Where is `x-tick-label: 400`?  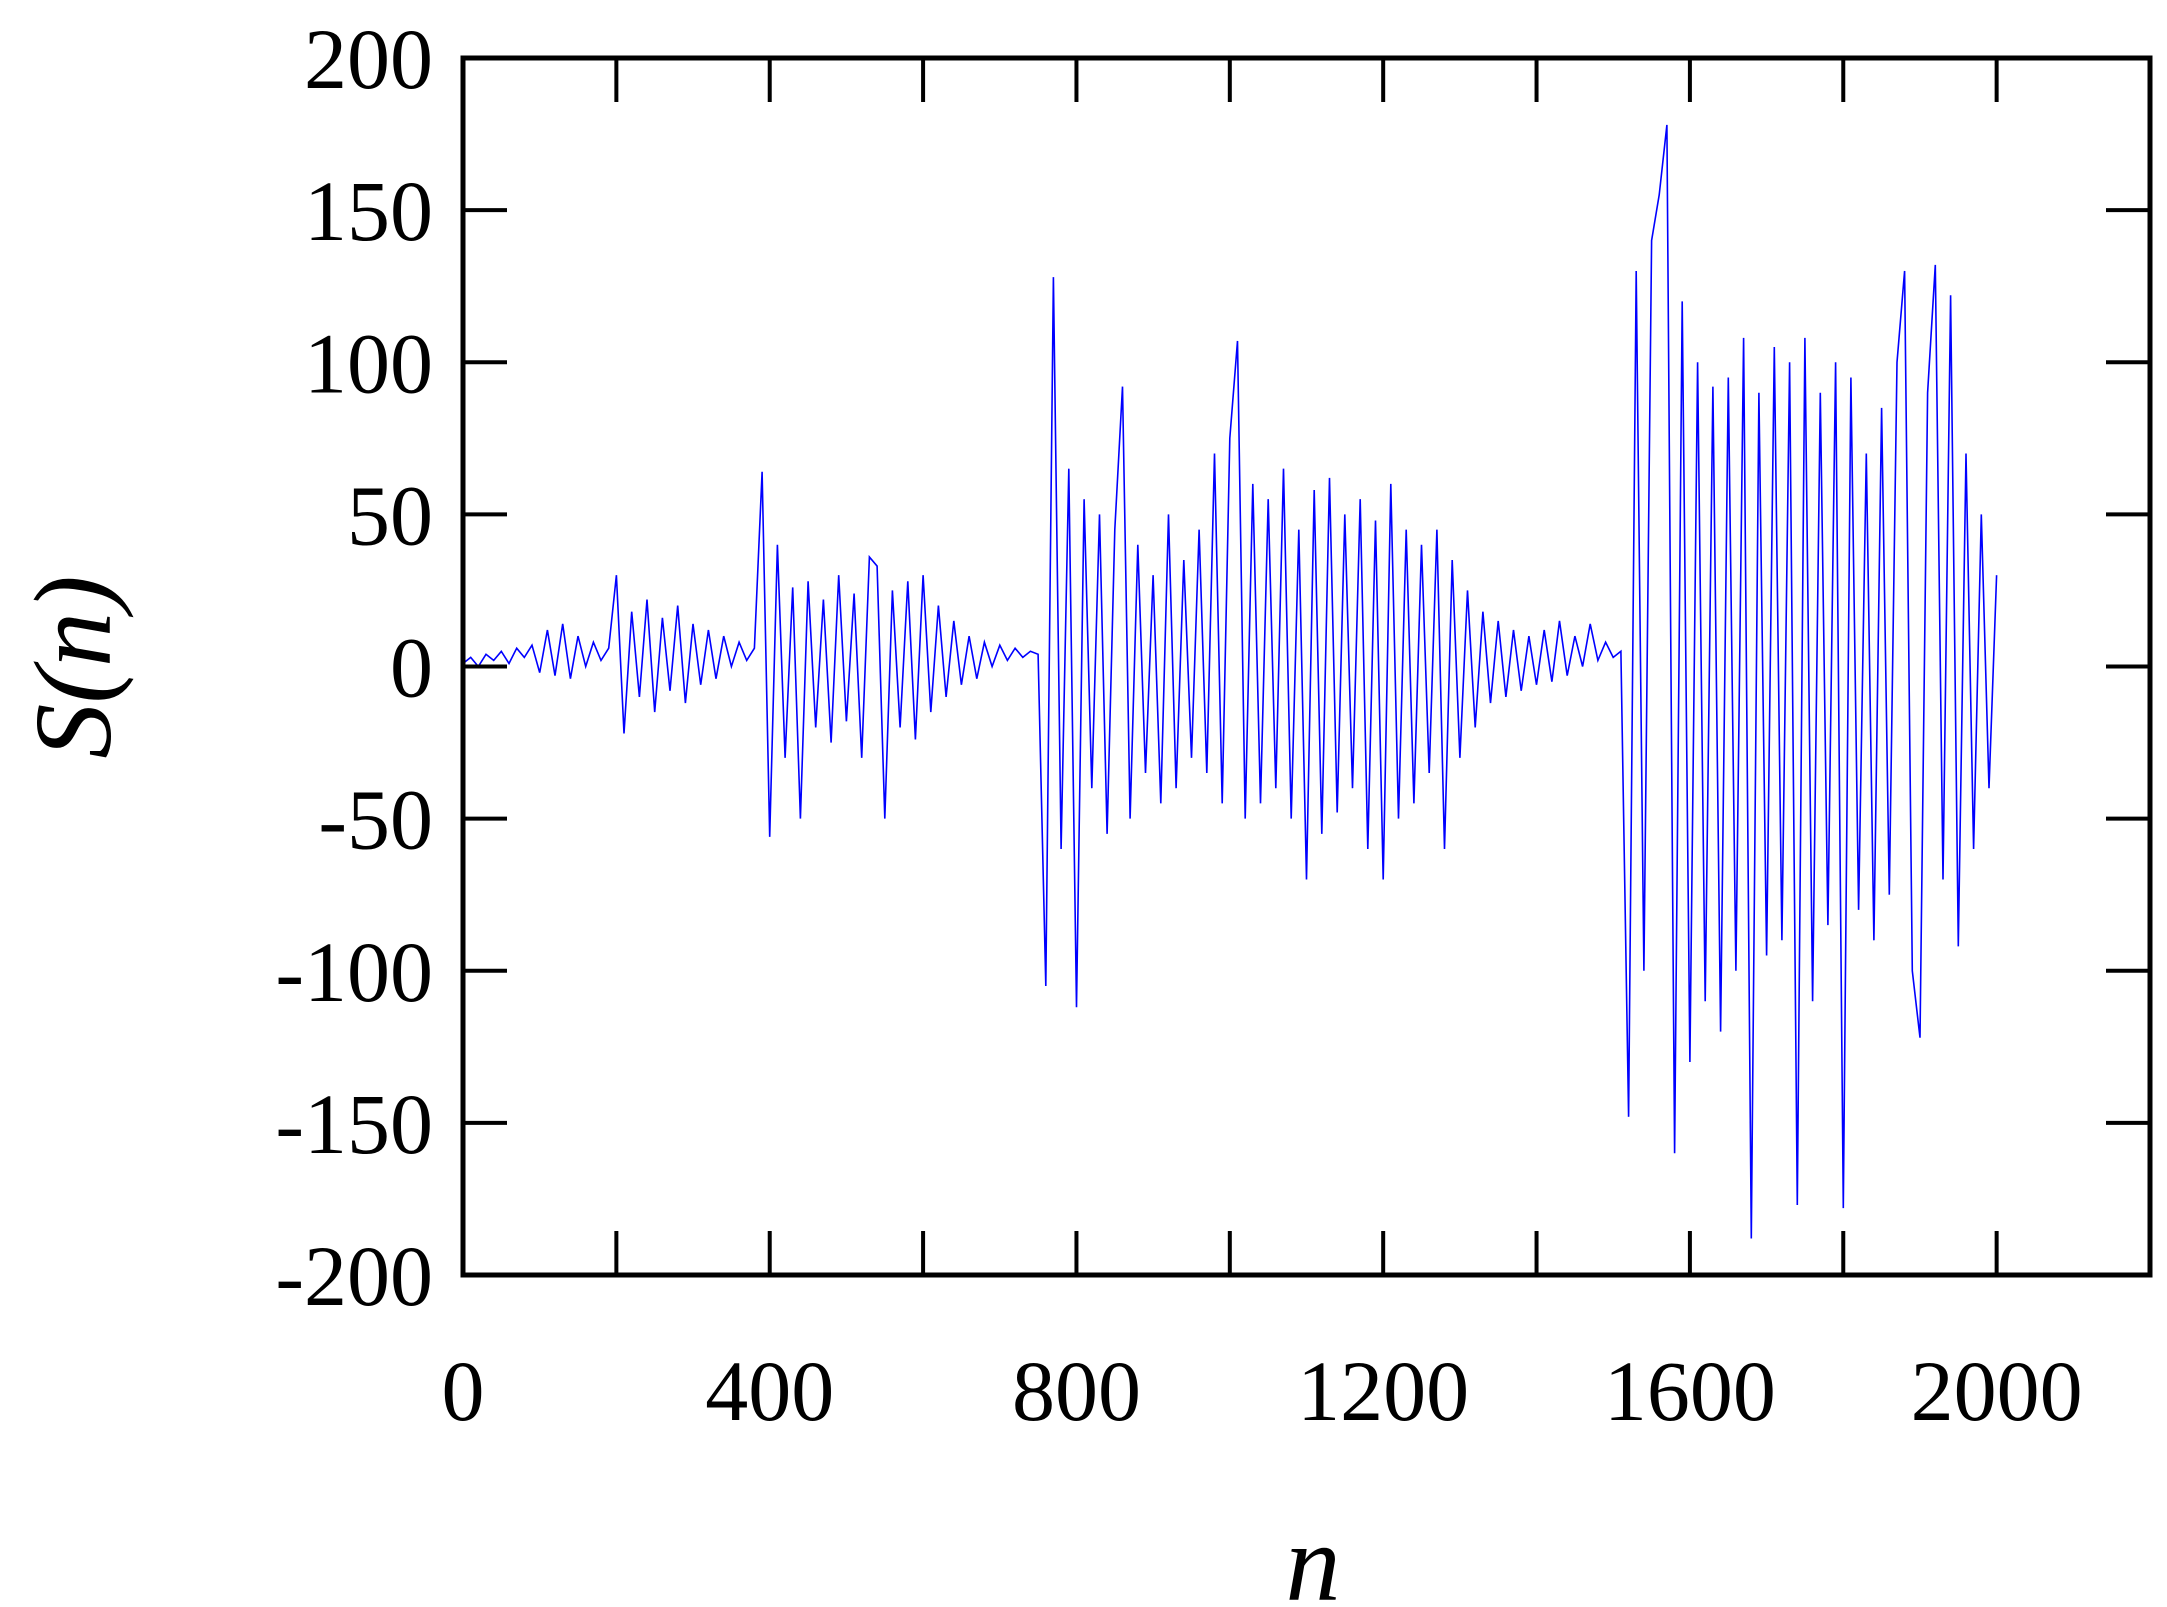
x-tick-label: 400 is located at coordinates (769, 1391).